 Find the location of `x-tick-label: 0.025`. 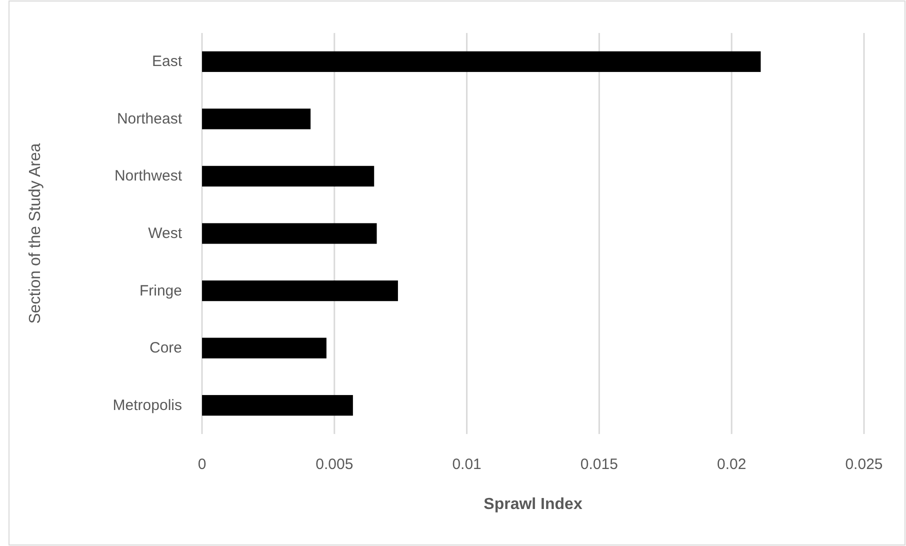

x-tick-label: 0.025 is located at coordinates (864, 464).